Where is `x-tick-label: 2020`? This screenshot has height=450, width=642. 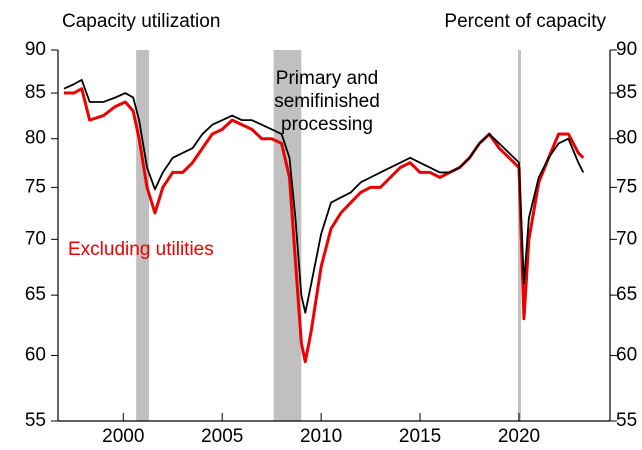 x-tick-label: 2020 is located at coordinates (519, 436).